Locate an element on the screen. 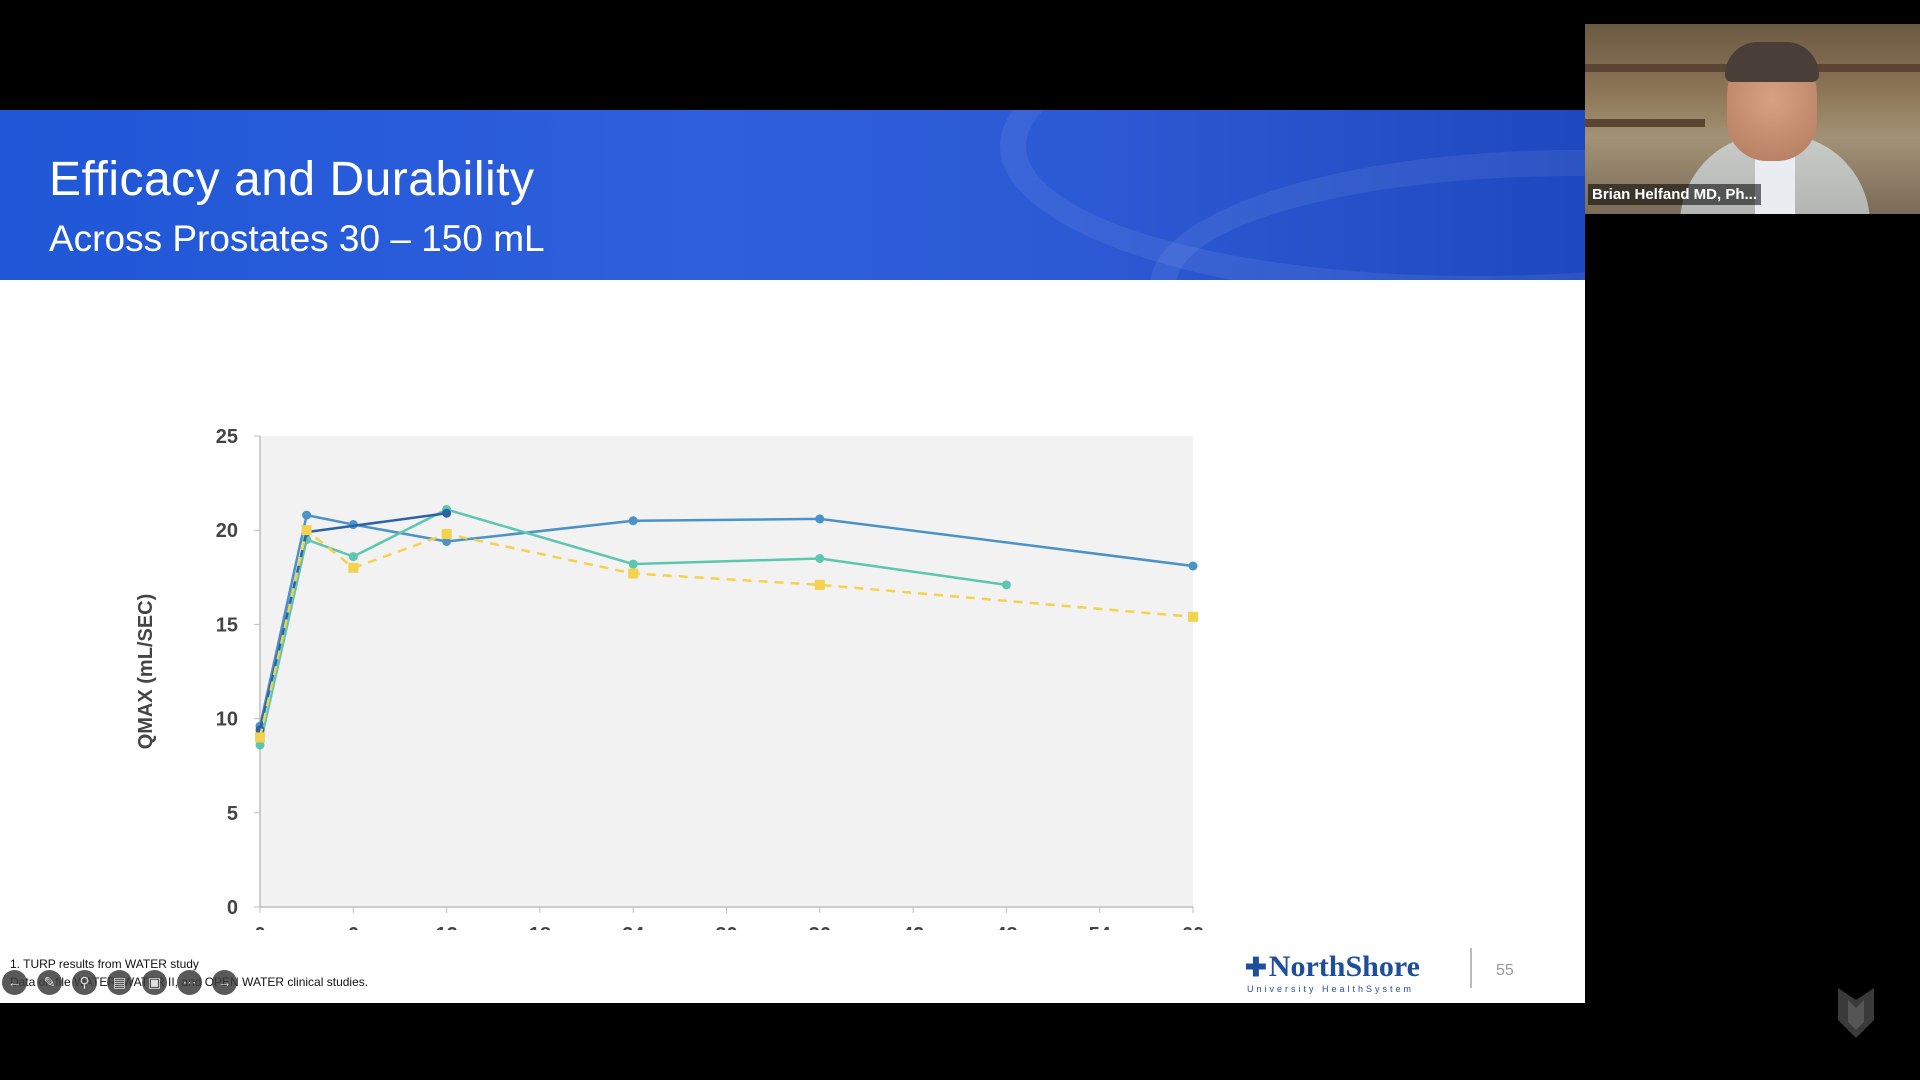 This screenshot has height=1080, width=1920. y-axis-label: QMAX (mL/SEC) is located at coordinates (146, 672).